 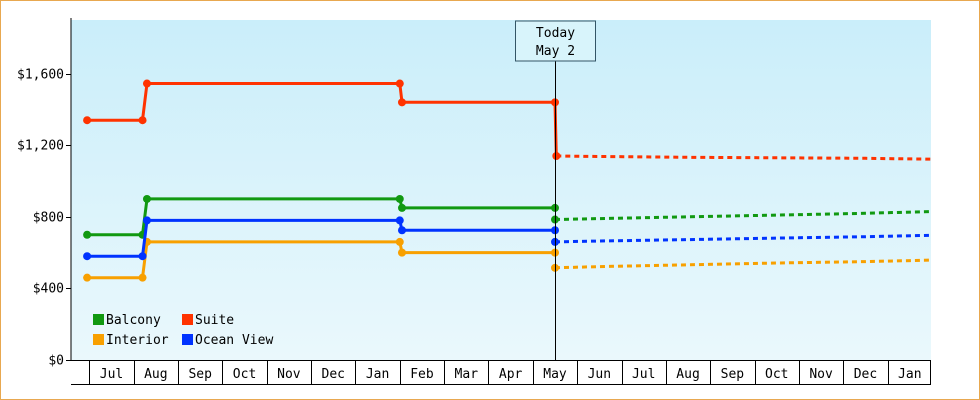 What do you see at coordinates (40, 75) in the screenshot?
I see `y-tick-label-1600: $1,600` at bounding box center [40, 75].